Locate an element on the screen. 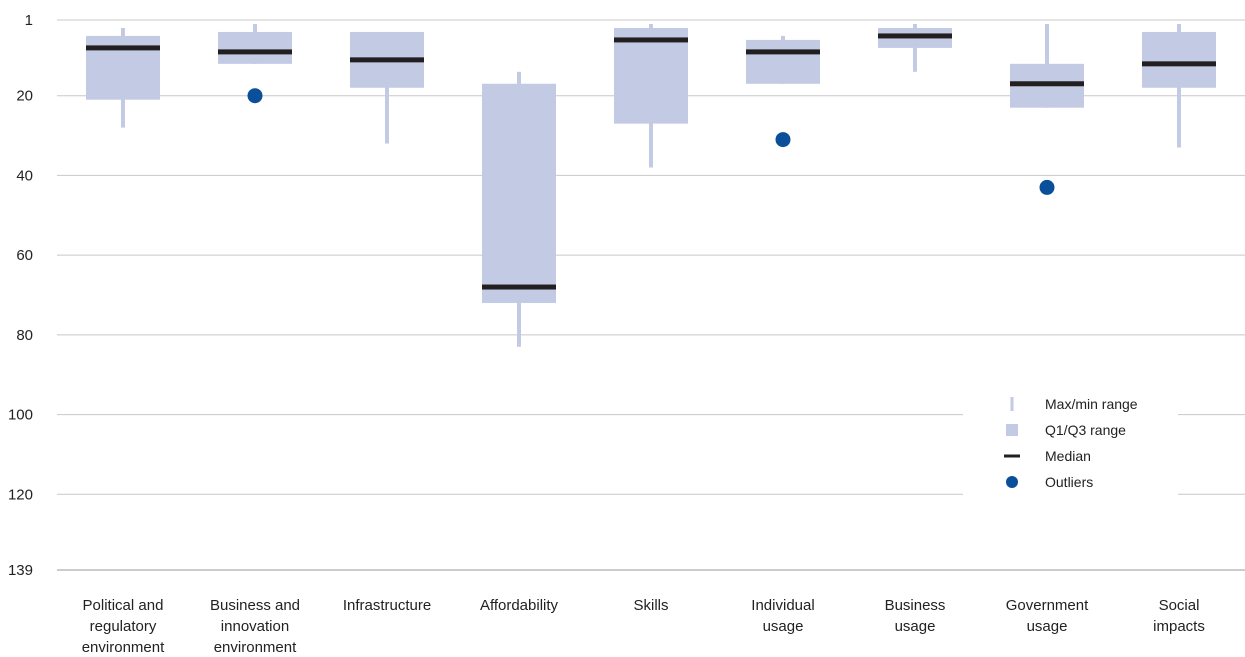 The image size is (1245, 657). y-tick-label: 120 is located at coordinates (20, 494).